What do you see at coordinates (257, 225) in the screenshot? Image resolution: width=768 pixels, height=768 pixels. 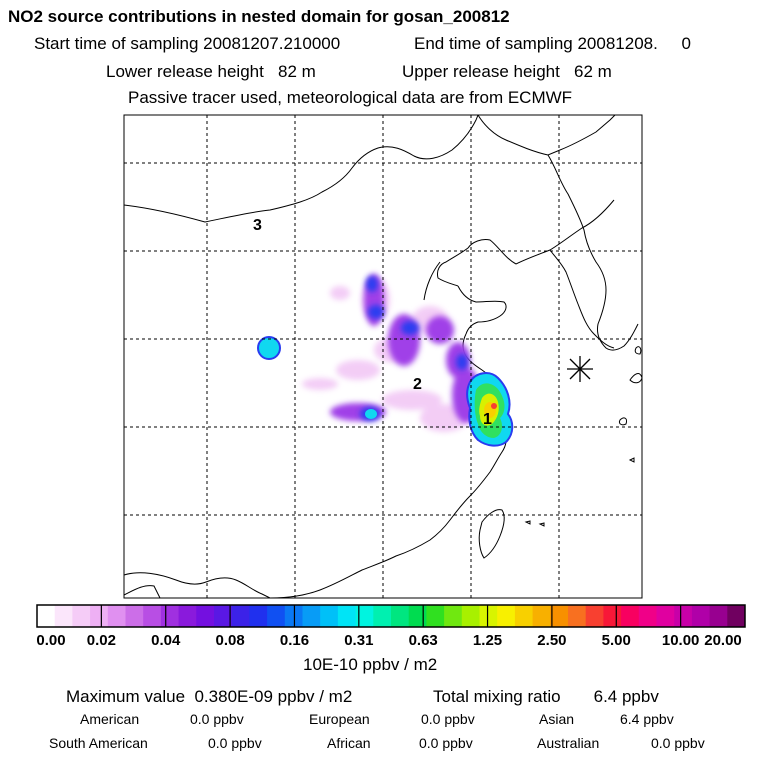 I see `region-label-3: 3` at bounding box center [257, 225].